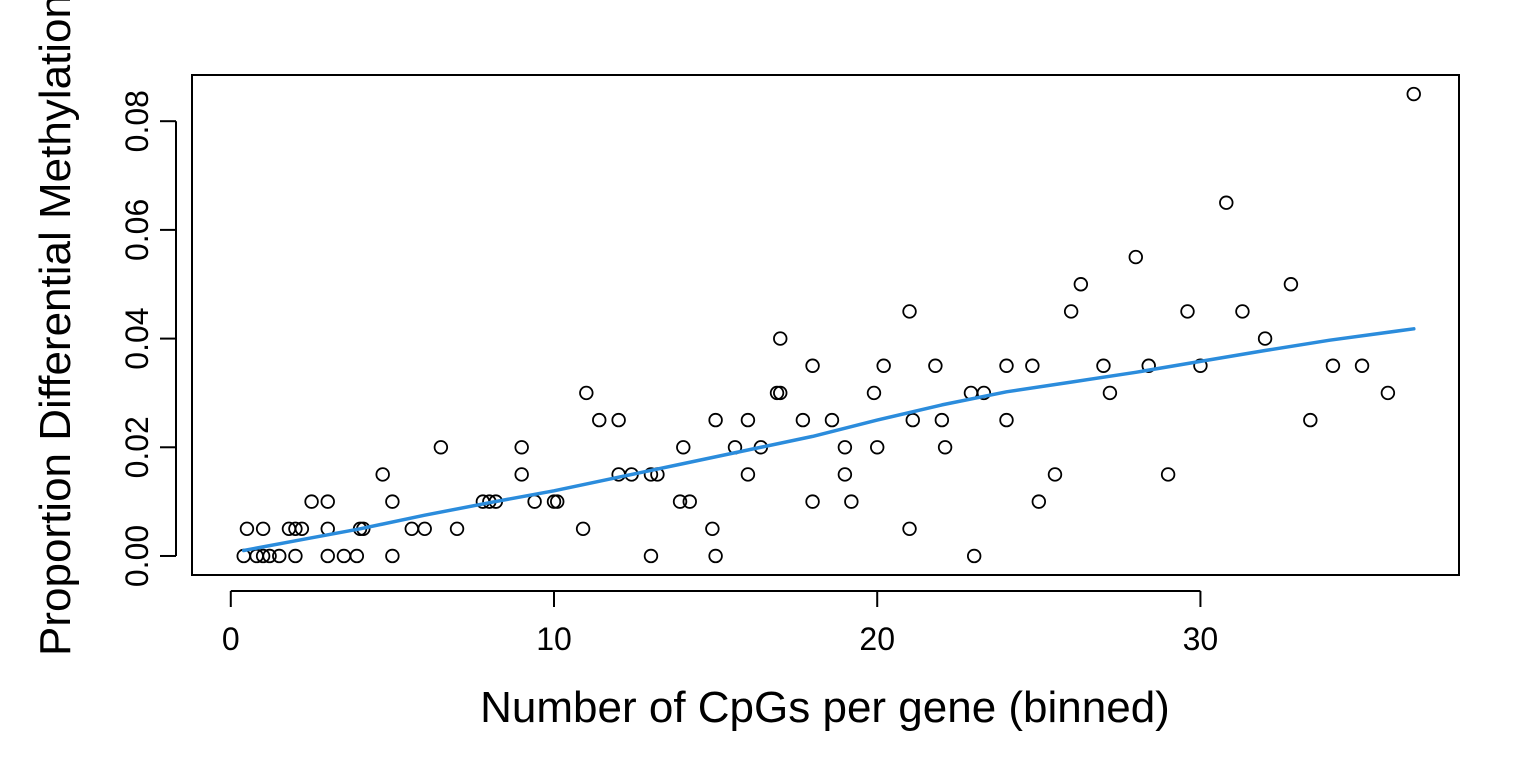 Image resolution: width=1536 pixels, height=768 pixels. I want to click on x-tick-label: 10, so click(554, 639).